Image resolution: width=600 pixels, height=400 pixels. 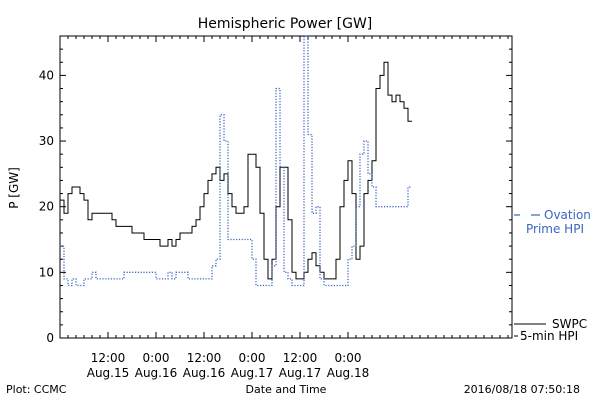 What do you see at coordinates (108, 373) in the screenshot?
I see `x-tick-date-label: Aug.15` at bounding box center [108, 373].